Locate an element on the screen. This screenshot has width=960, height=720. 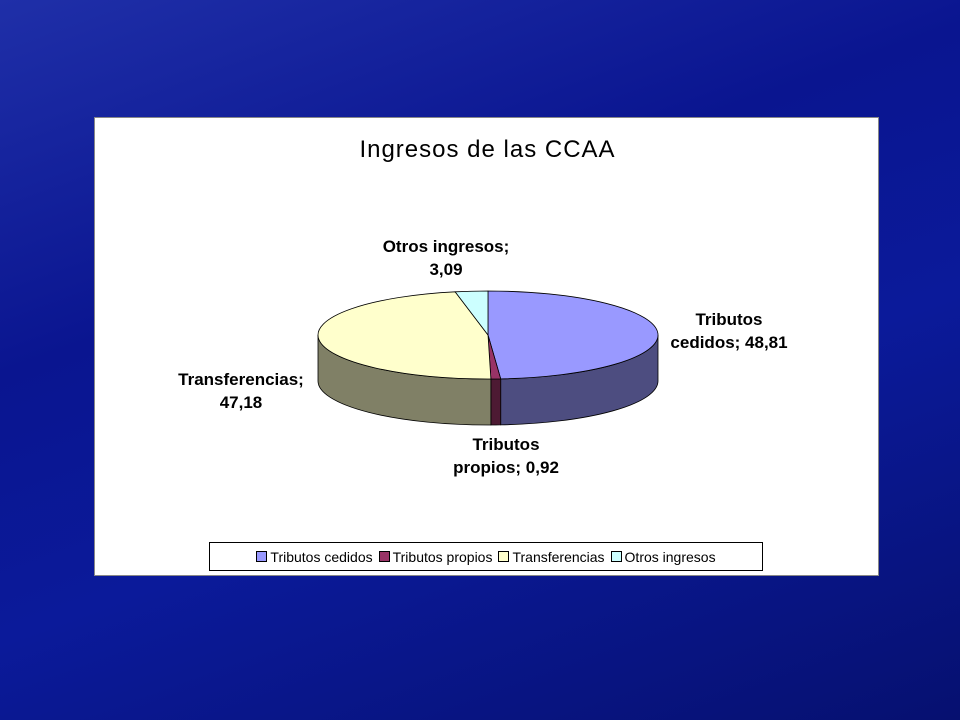
pie-plot is located at coordinates (488, 358).